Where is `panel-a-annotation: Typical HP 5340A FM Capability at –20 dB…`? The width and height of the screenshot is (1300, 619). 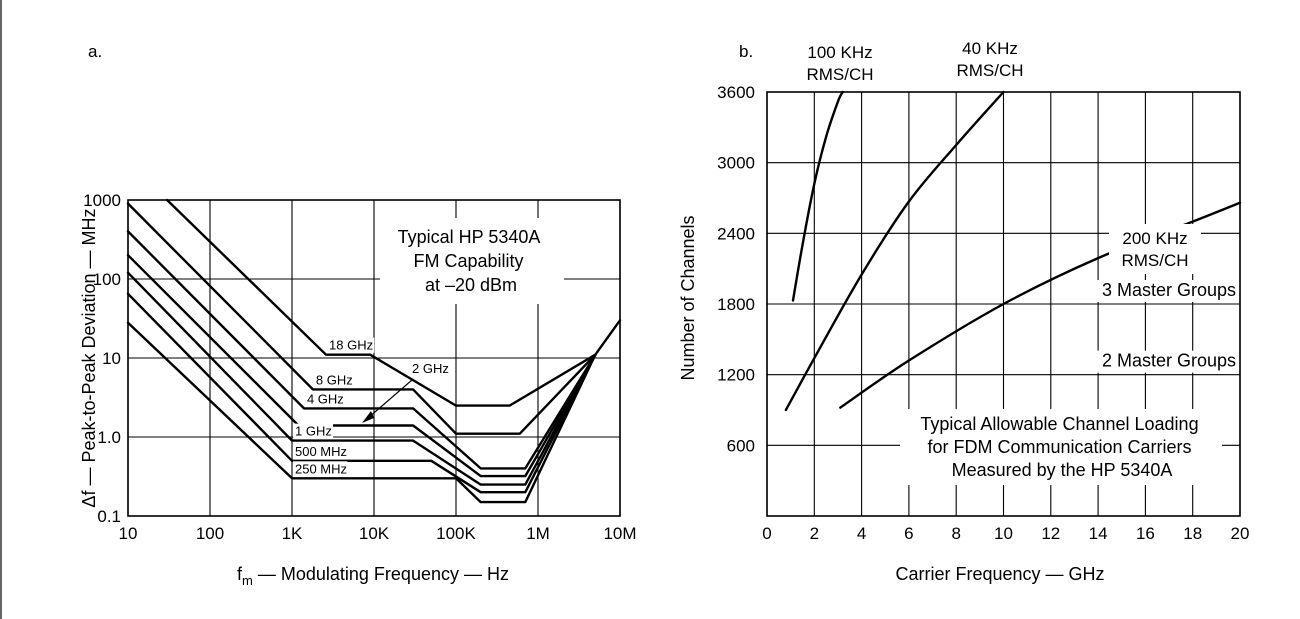 panel-a-annotation: Typical HP 5340A FM Capability at –20 dB… is located at coordinates (471, 261).